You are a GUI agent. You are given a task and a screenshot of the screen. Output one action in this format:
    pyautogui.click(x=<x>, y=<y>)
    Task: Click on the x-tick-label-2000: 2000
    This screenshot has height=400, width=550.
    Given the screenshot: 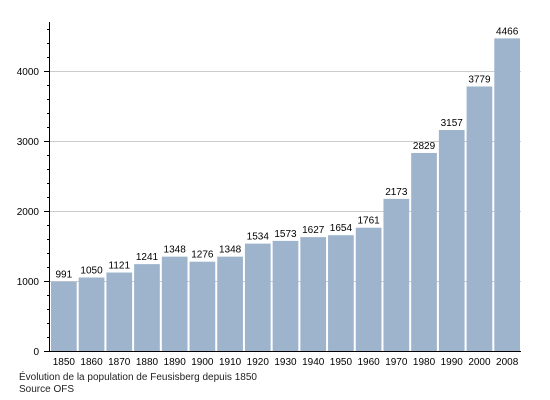 What is the action you would take?
    pyautogui.click(x=479, y=362)
    